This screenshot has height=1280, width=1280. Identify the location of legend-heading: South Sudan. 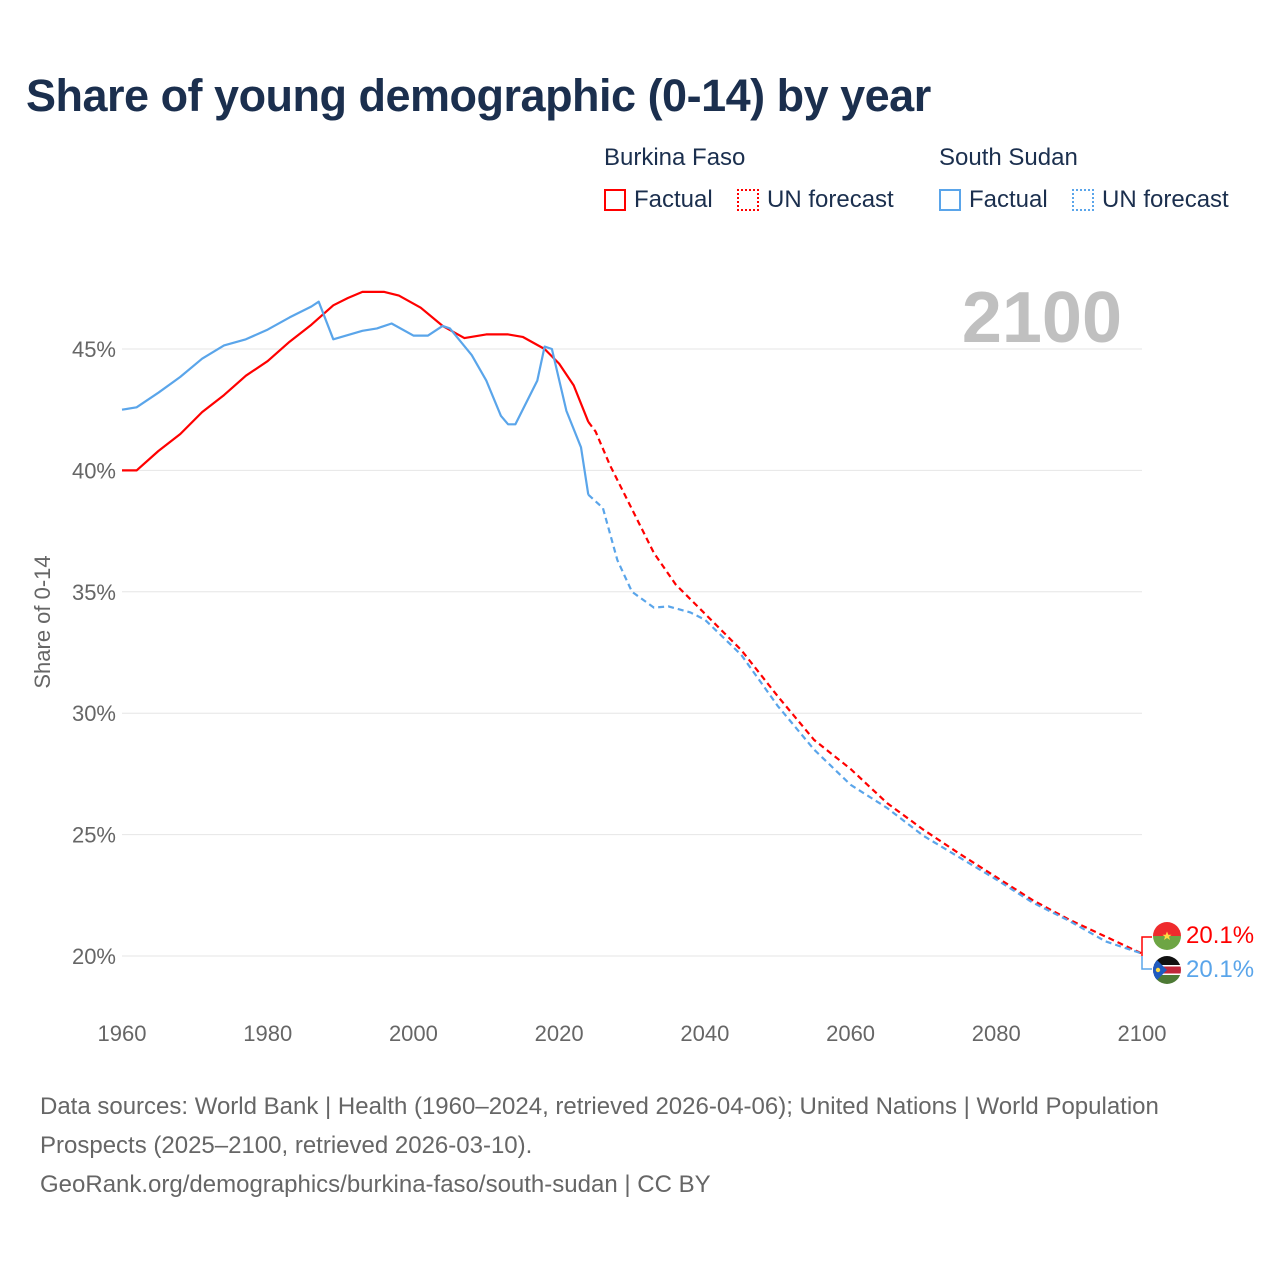
(1008, 157).